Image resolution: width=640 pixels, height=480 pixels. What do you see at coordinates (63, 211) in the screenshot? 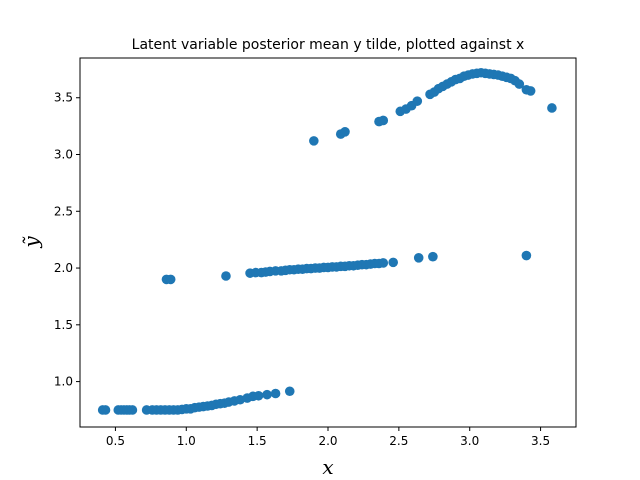
I see `y-tick-label: 2.5` at bounding box center [63, 211].